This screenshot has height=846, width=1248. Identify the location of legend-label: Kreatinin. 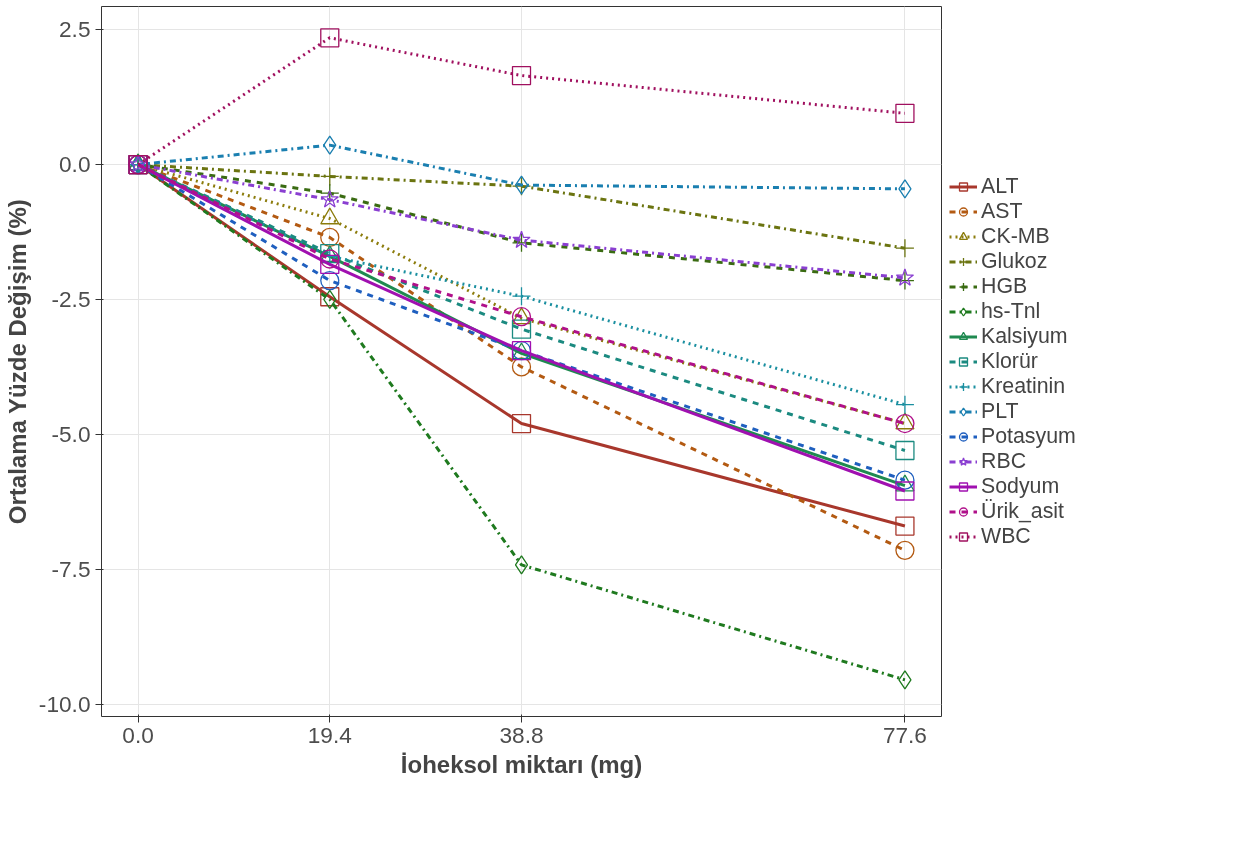
(1023, 386).